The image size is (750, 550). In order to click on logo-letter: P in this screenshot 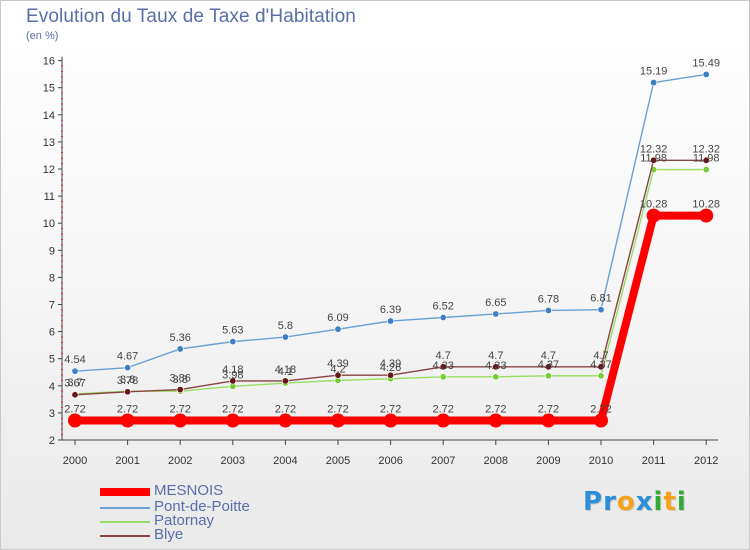, I will do `click(593, 502)`.